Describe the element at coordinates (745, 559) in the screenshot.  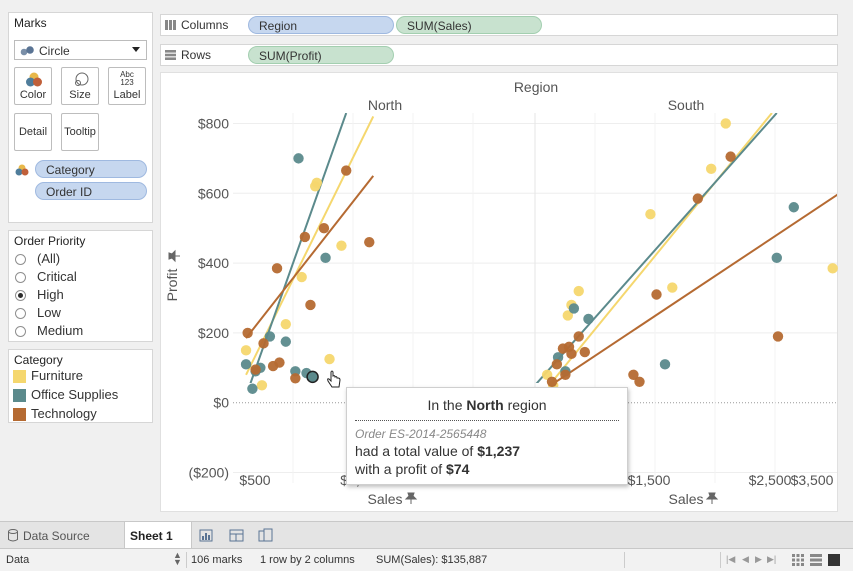
I see `prev-page-icon: ◀` at that location.